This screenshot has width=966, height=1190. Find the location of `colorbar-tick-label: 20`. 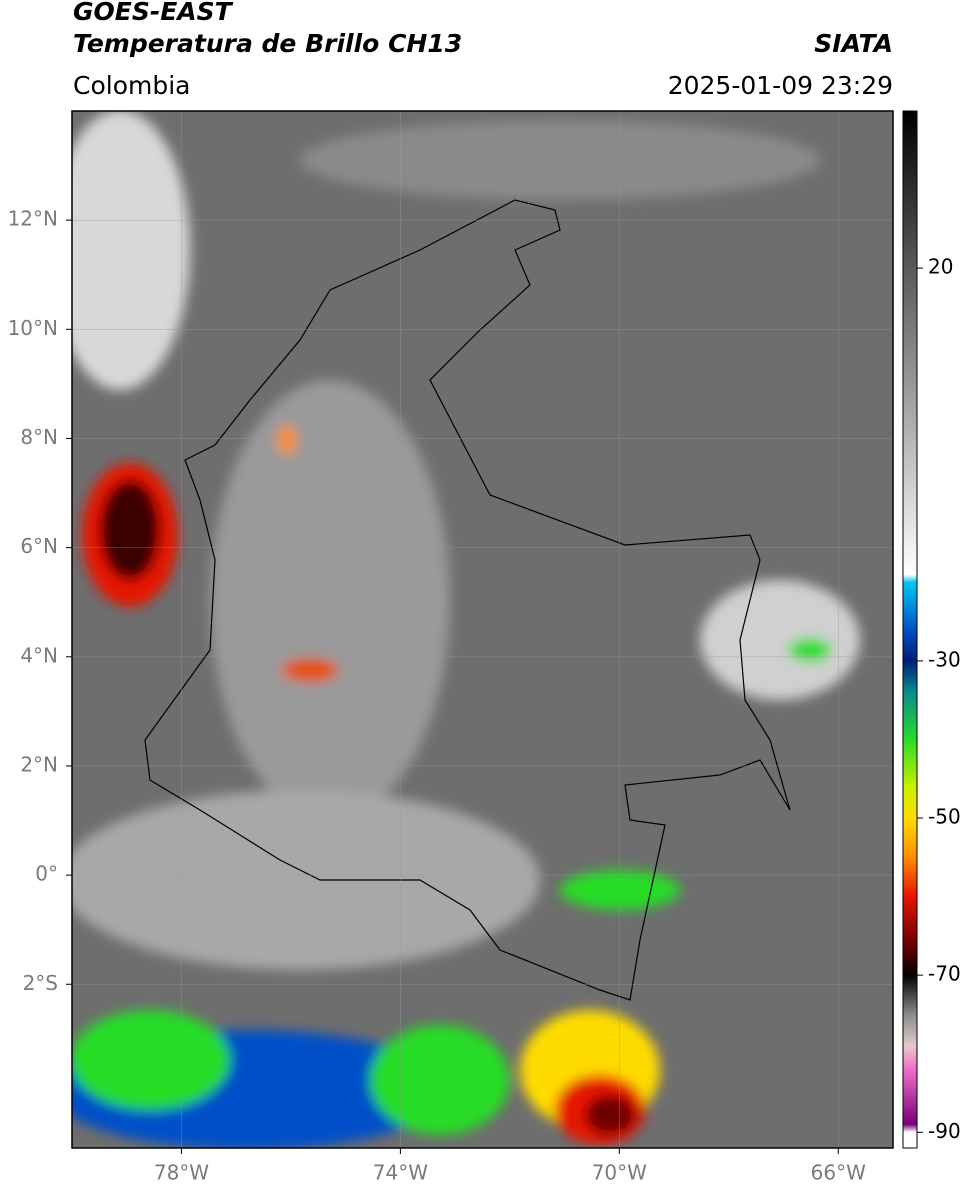

colorbar-tick-label: 20 is located at coordinates (940, 267).